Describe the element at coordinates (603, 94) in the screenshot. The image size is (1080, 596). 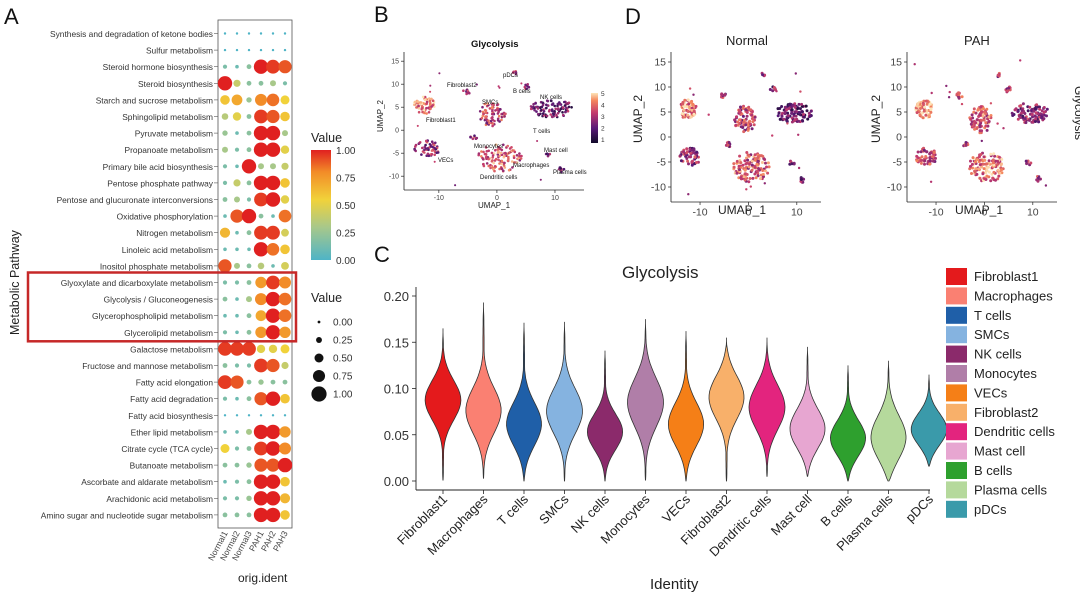
I see `umap-b-colorbar-tick: 5` at that location.